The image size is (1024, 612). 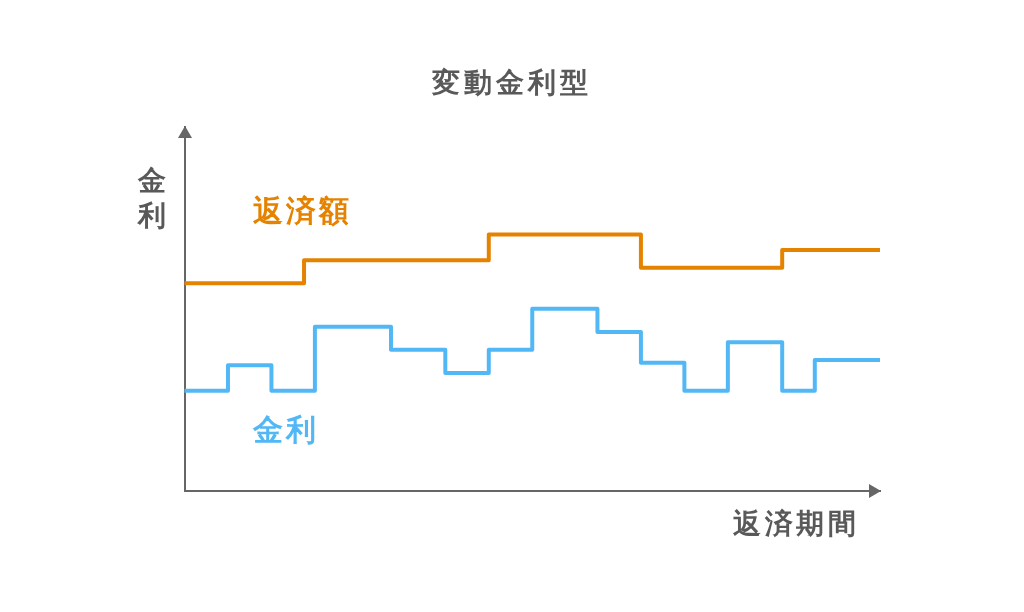 What do you see at coordinates (796, 523) in the screenshot?
I see `x-axis-title: 返済期間` at bounding box center [796, 523].